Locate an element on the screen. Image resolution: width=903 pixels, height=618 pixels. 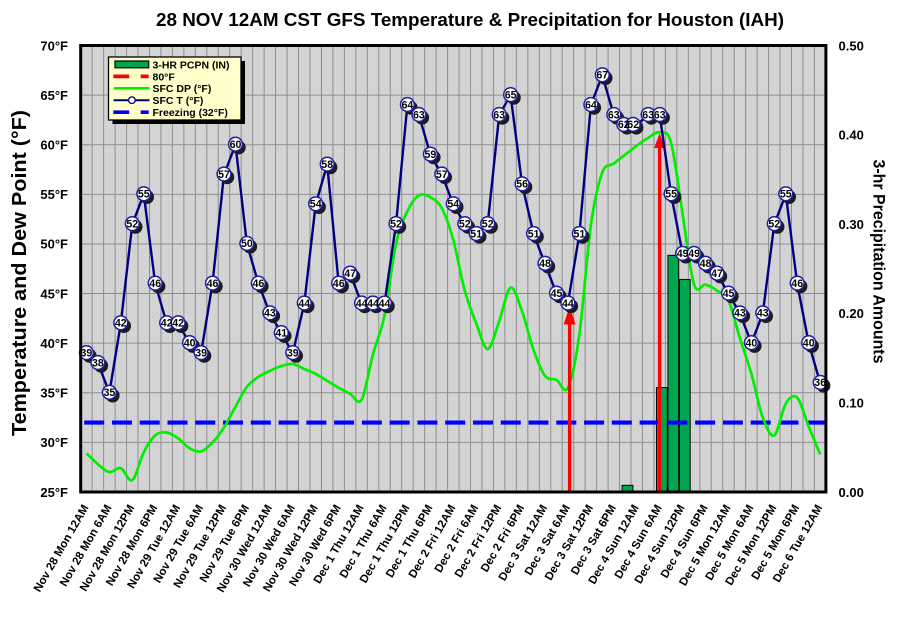
svg-text: 56 is located at coordinates (522, 185).